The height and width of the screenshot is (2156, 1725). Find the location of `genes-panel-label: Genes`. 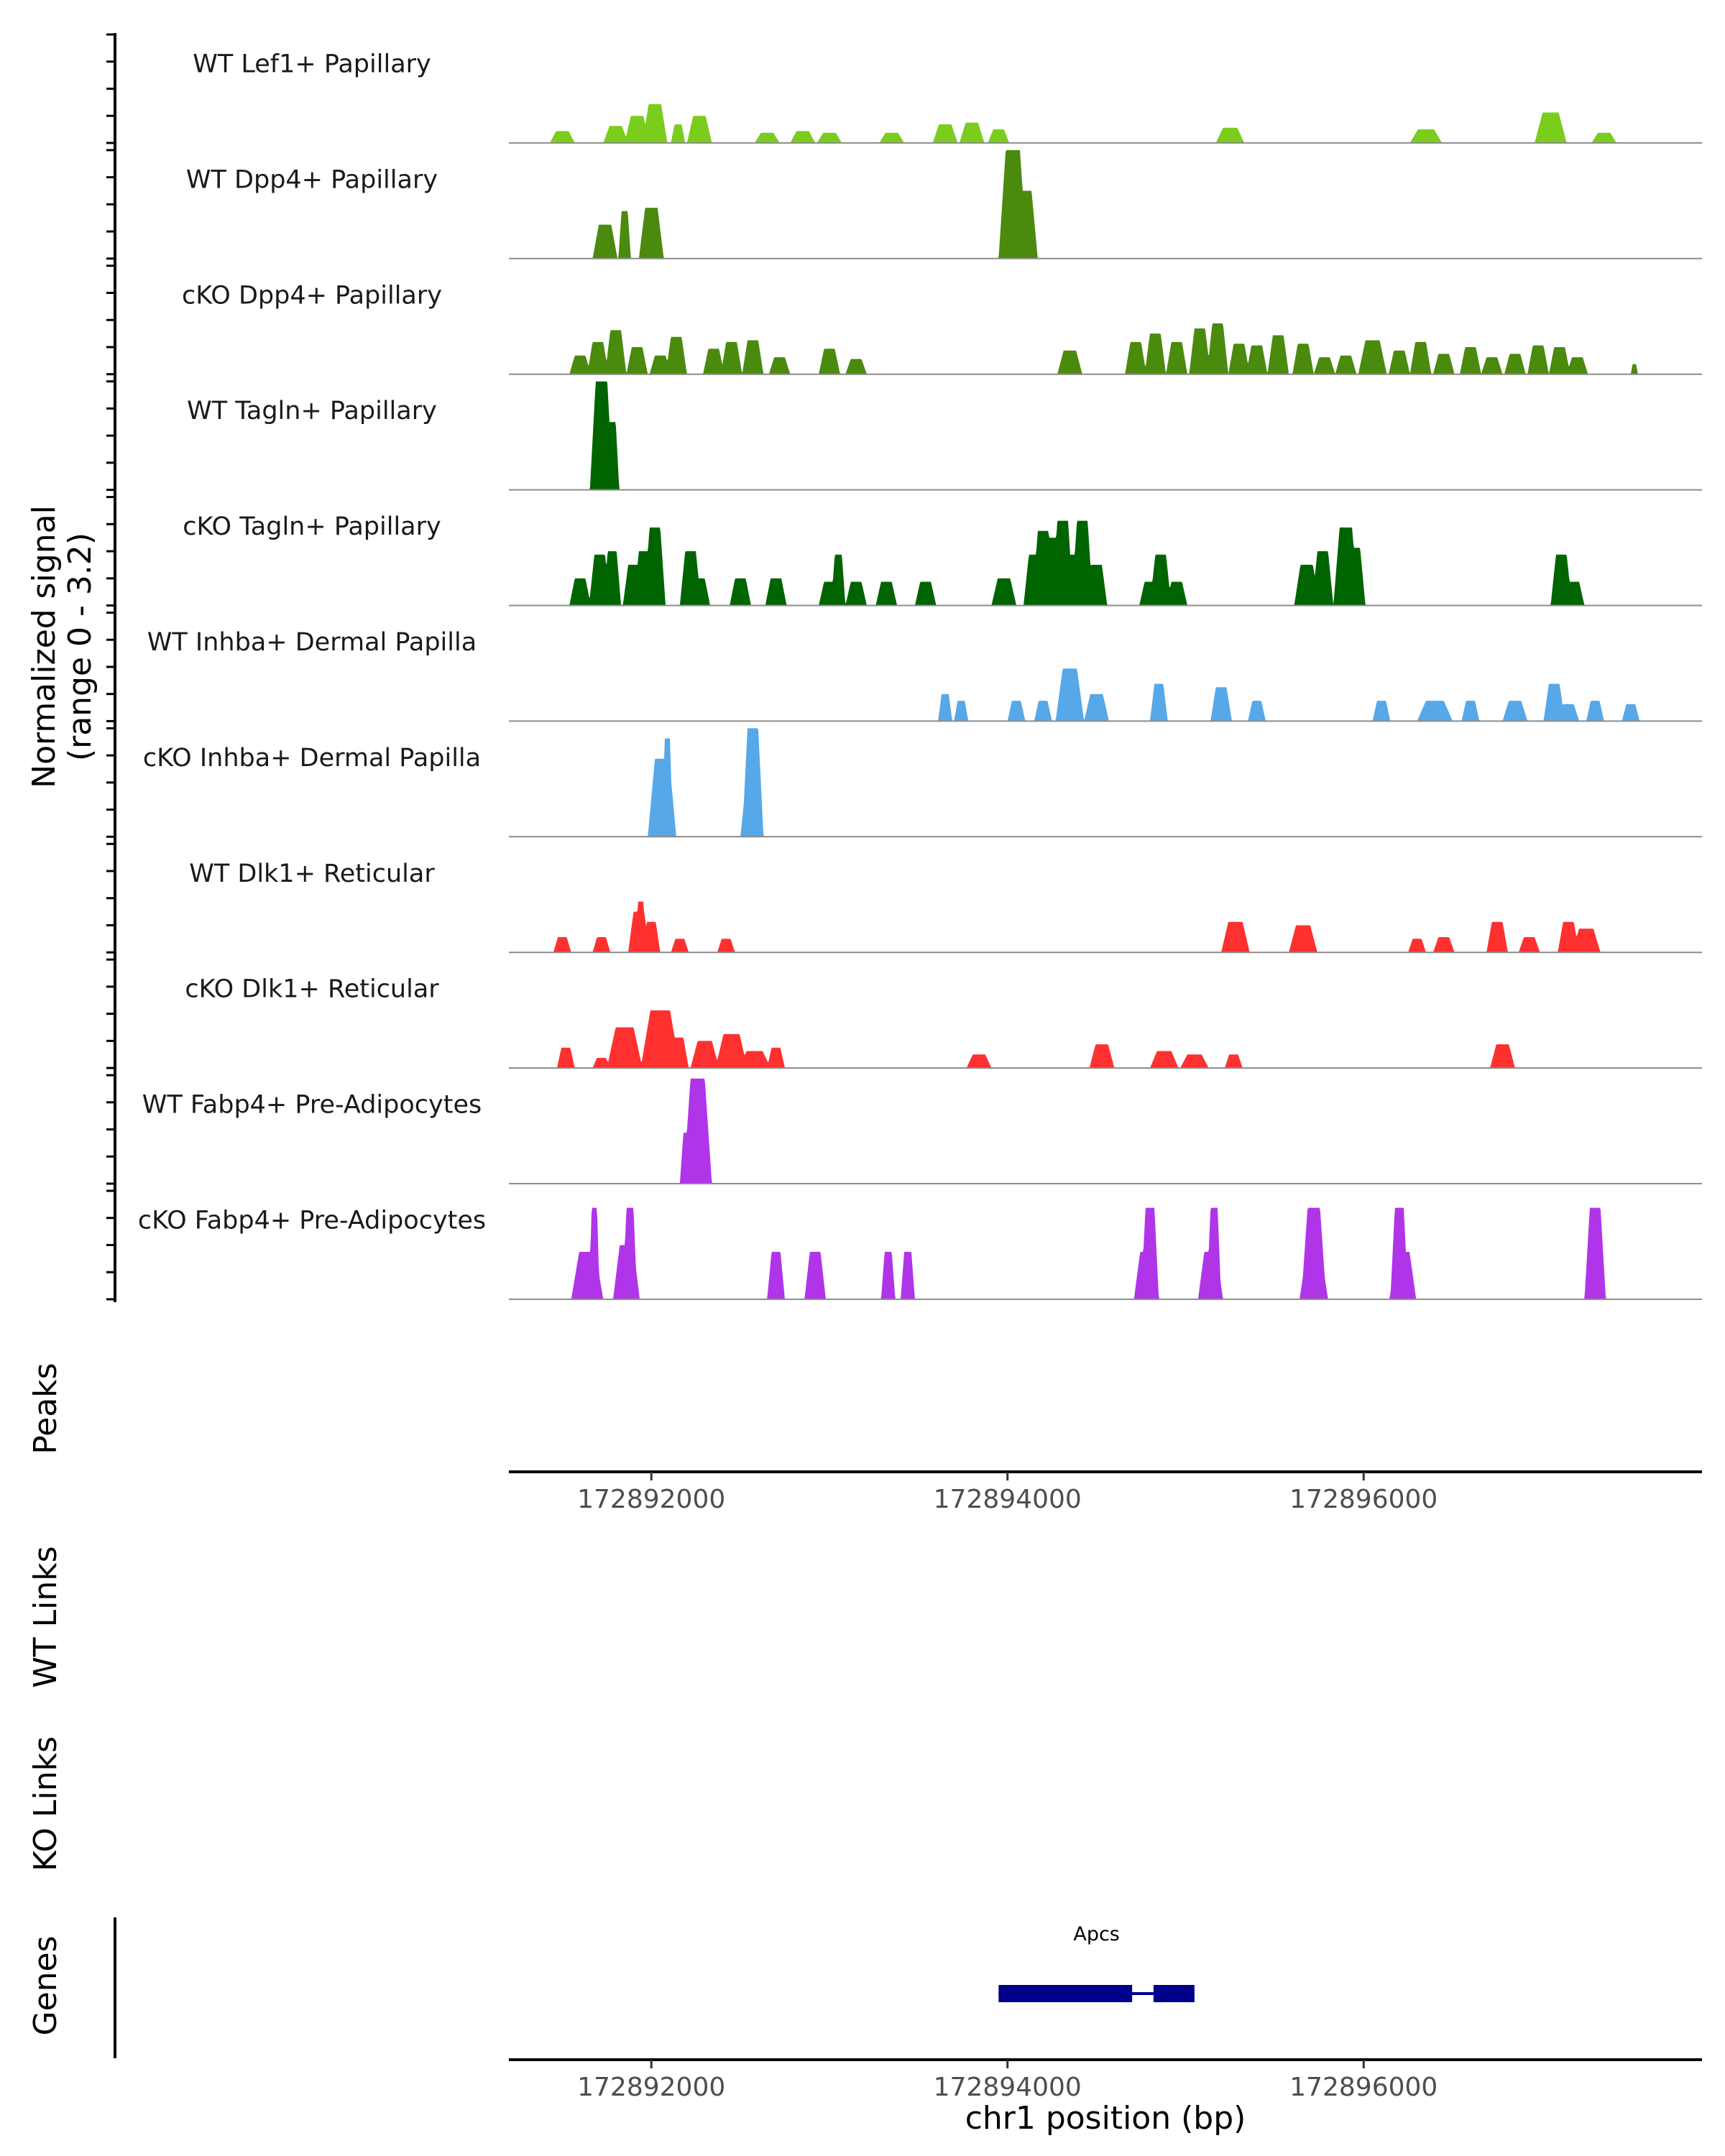

genes-panel-label: Genes is located at coordinates (45, 1985).